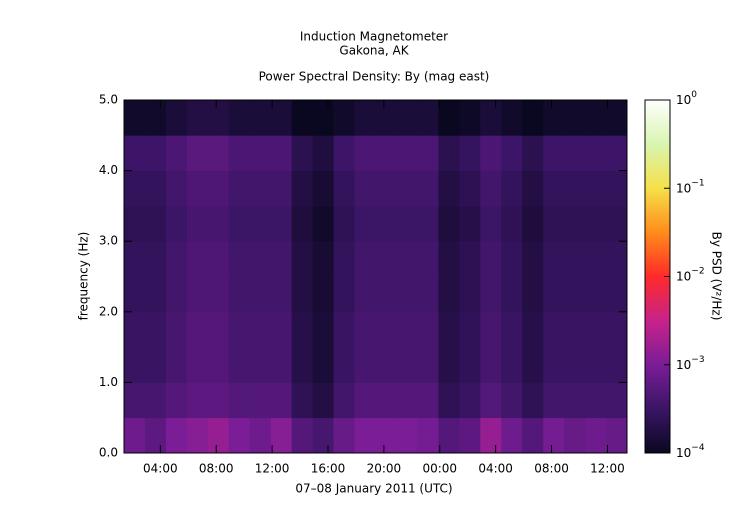  I want to click on y-tick-label: 0.0, so click(108, 453).